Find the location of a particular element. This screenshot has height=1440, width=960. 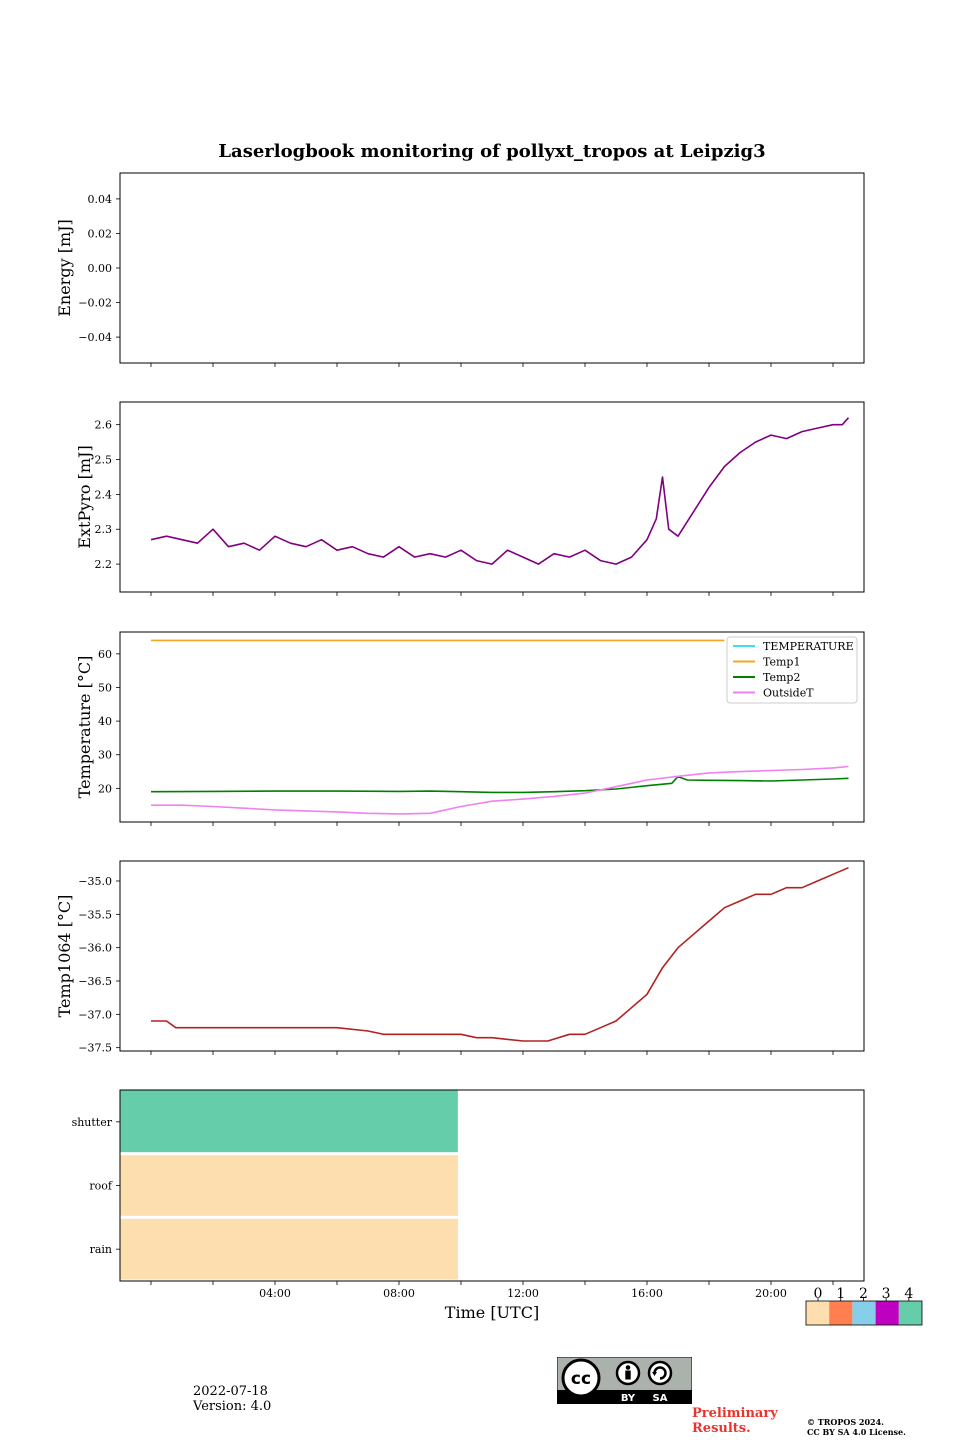

y-tick-label: 2.3 is located at coordinates (104, 529).